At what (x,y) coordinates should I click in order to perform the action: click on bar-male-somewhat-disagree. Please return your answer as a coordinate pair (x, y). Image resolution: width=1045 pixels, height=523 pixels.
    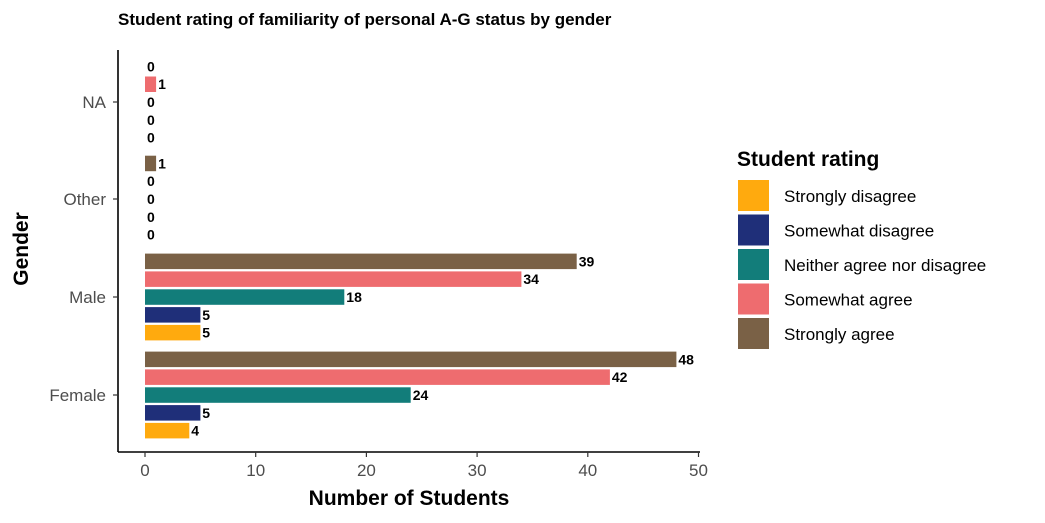
    Looking at the image, I should click on (173, 315).